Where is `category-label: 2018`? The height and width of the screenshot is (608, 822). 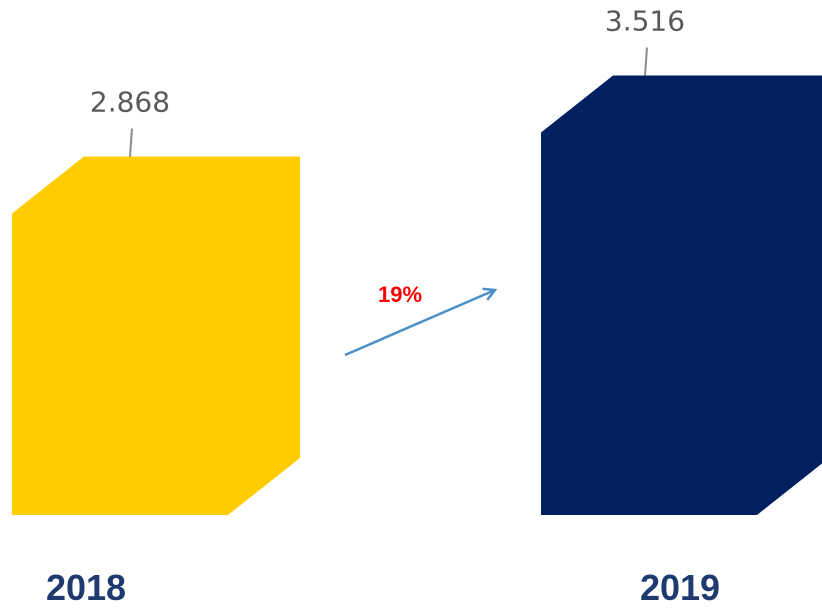
category-label: 2018 is located at coordinates (86, 587).